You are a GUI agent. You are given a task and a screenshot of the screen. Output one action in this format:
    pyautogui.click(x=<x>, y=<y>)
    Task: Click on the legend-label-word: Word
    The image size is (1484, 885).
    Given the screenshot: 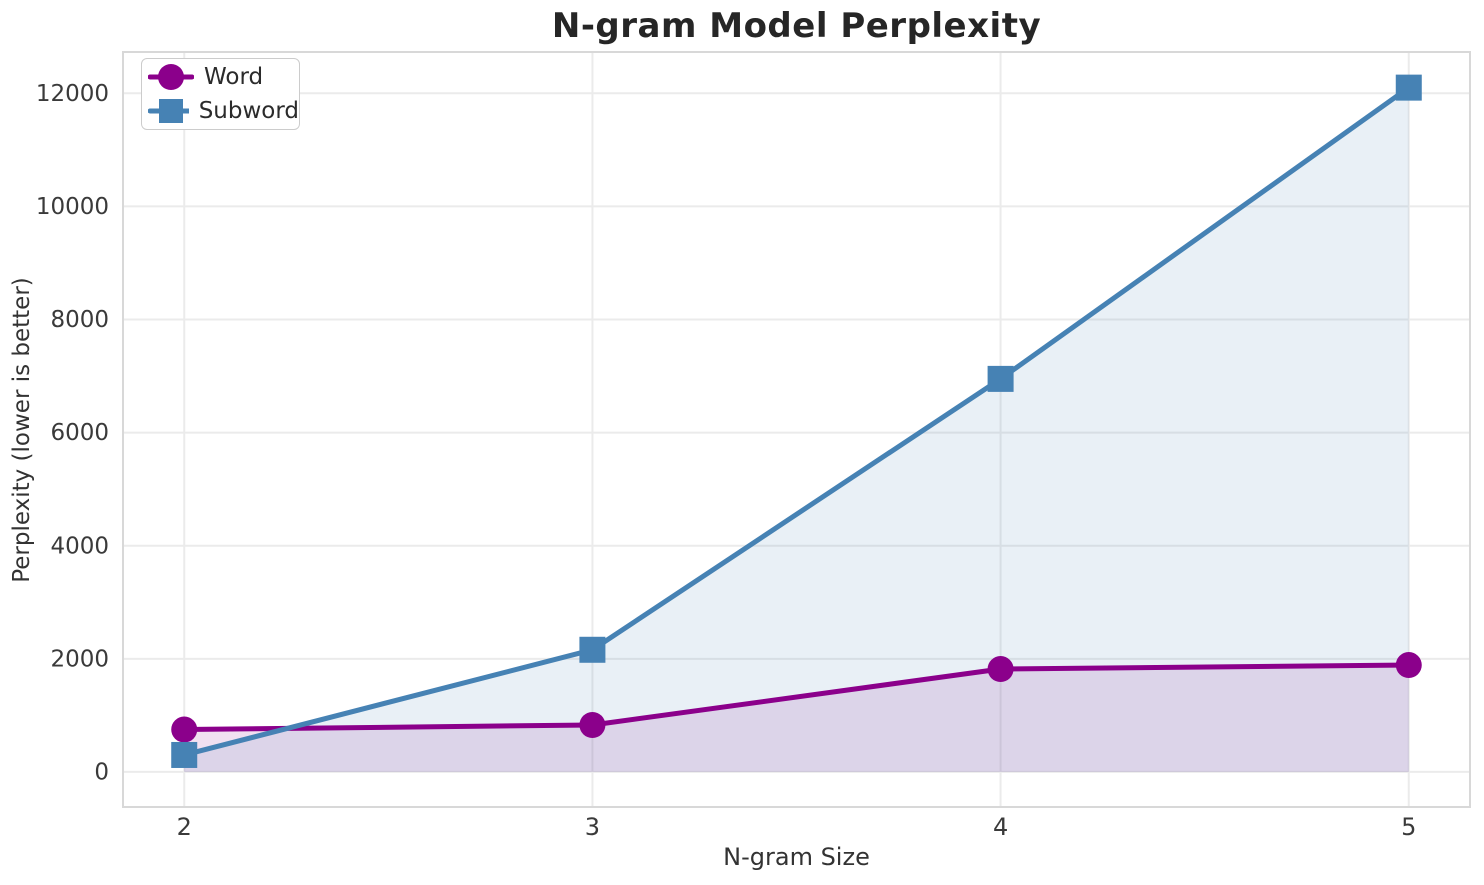 What is the action you would take?
    pyautogui.click(x=234, y=76)
    